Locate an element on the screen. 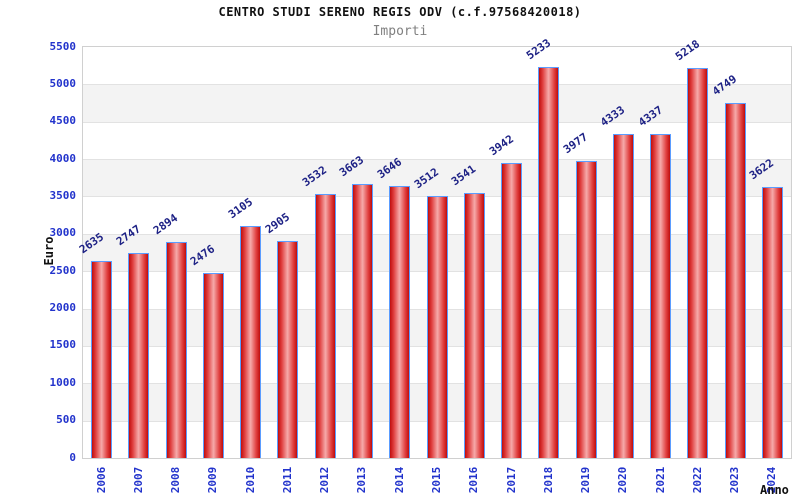  y-tick-label: 1500 is located at coordinates (63, 345).